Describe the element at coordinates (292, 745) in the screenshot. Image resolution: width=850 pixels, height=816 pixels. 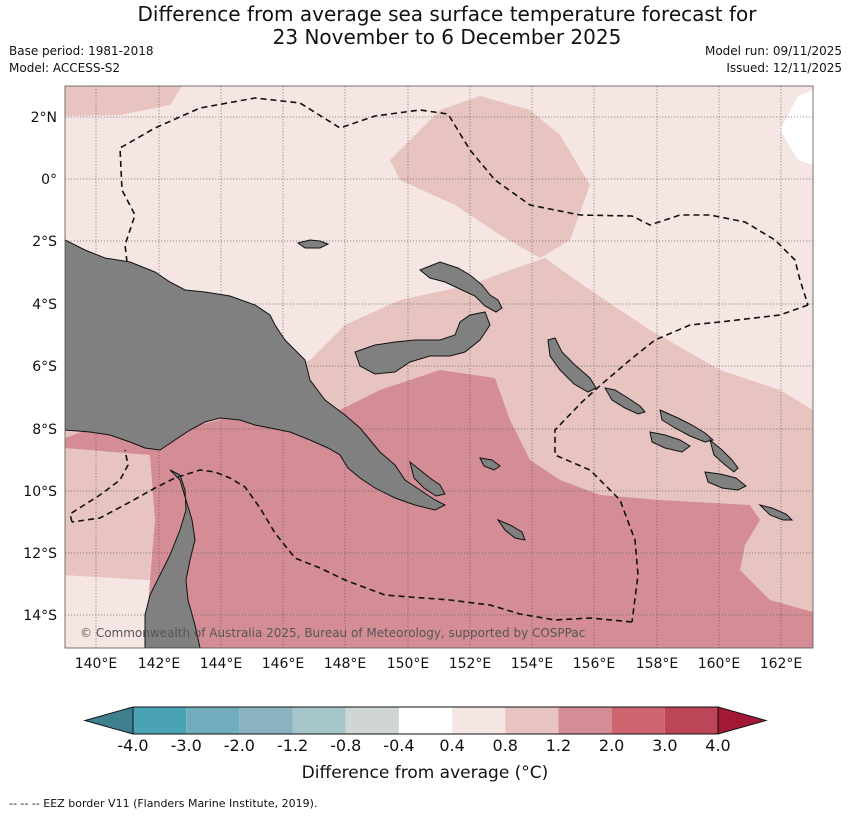
I see `colorbar-tick-label: -1.2` at that location.